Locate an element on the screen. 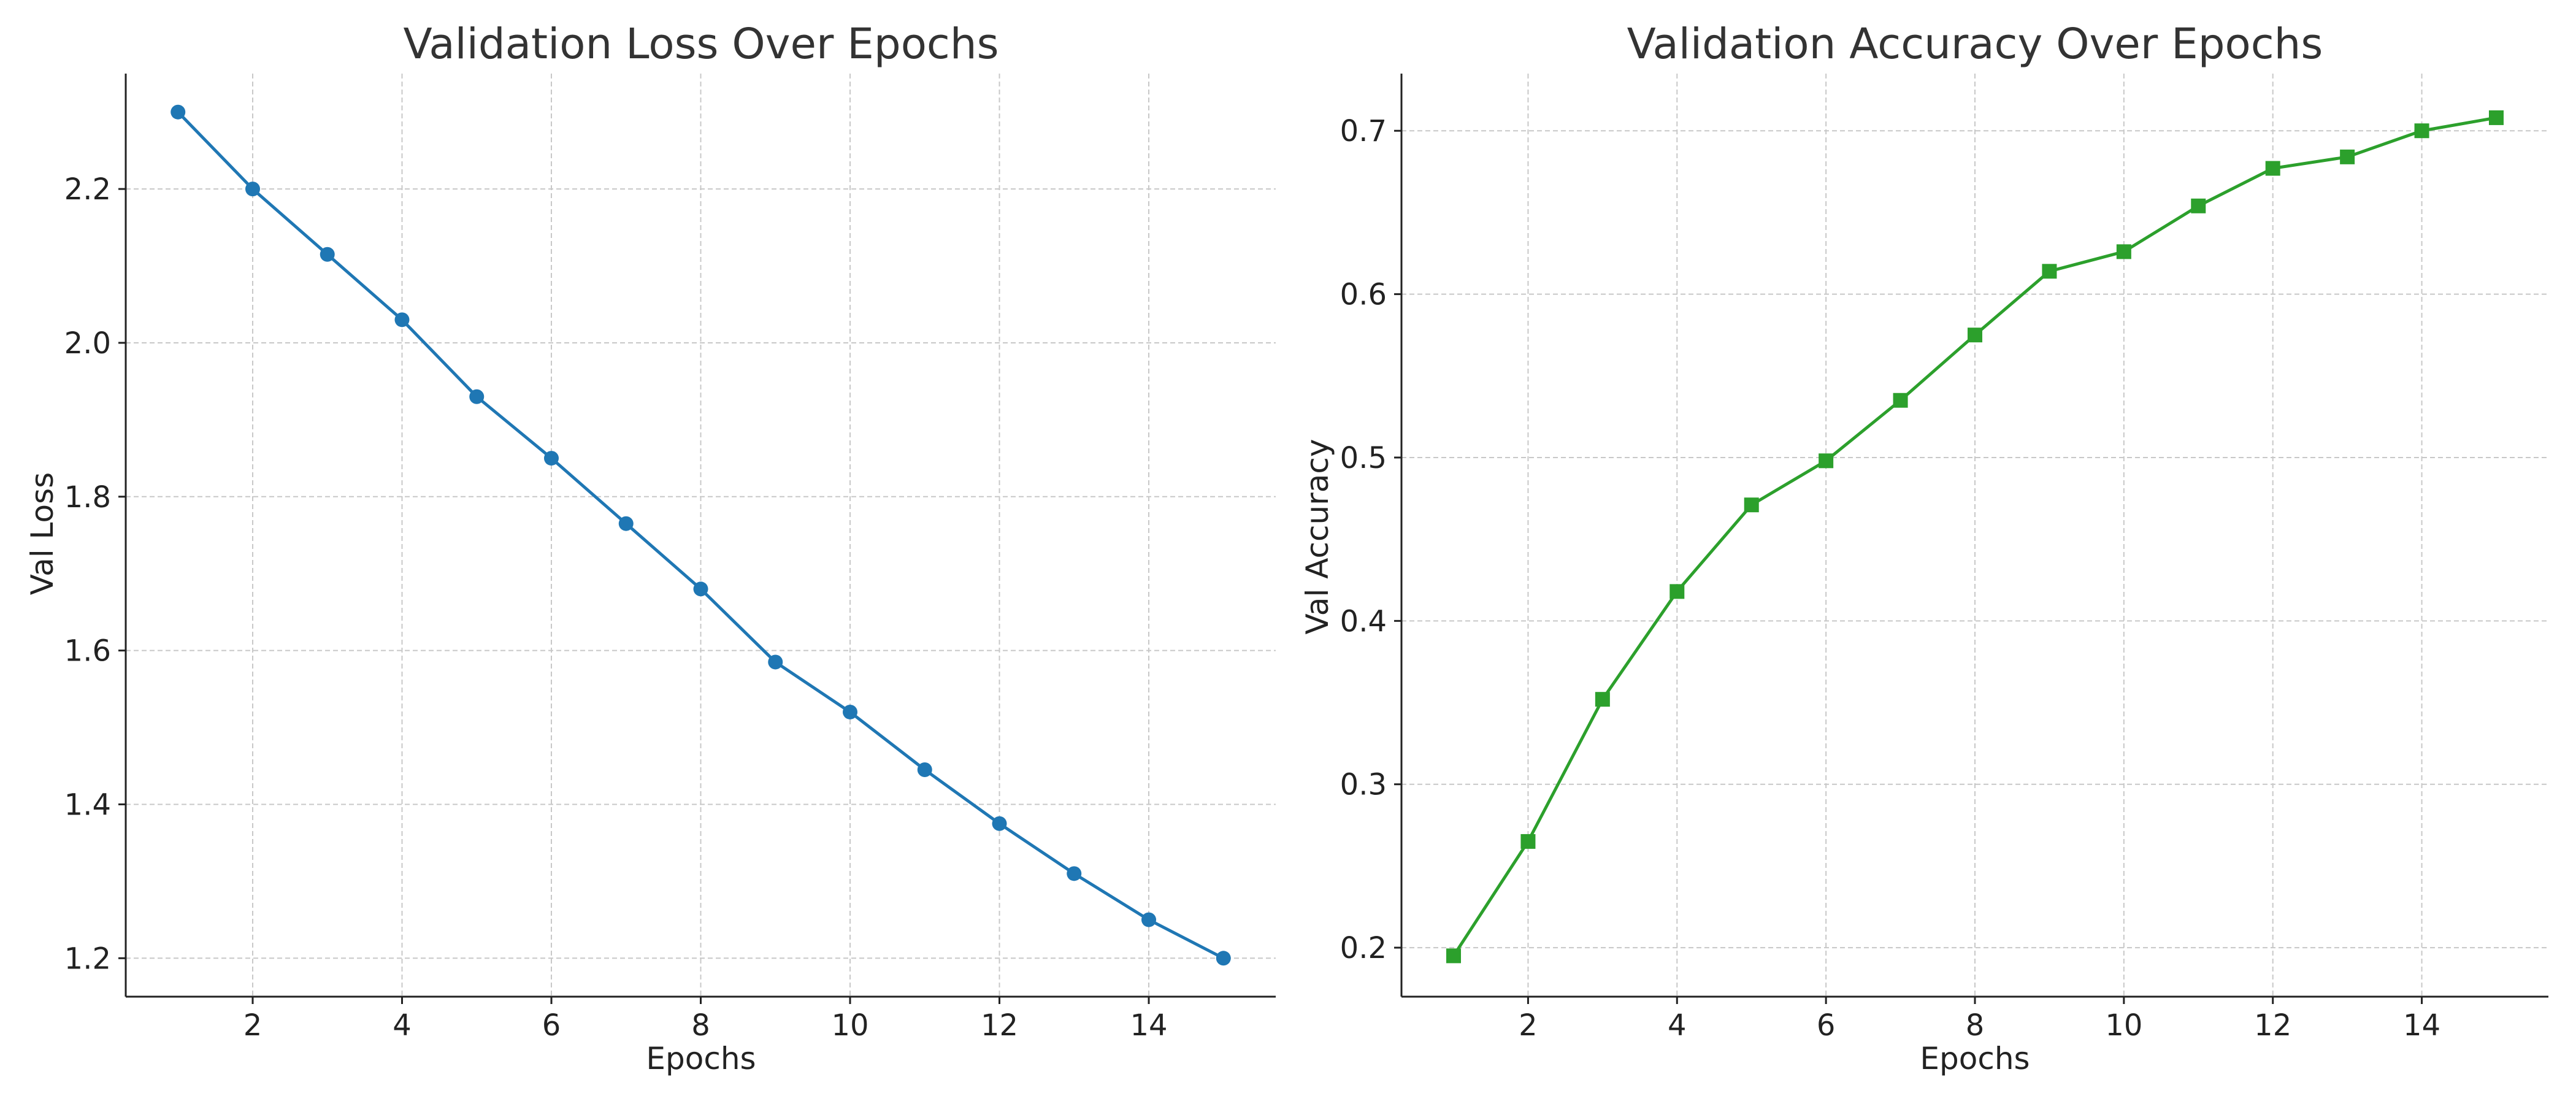 The width and height of the screenshot is (2576, 1104). loss-x-tick-label: 12 is located at coordinates (999, 1025).